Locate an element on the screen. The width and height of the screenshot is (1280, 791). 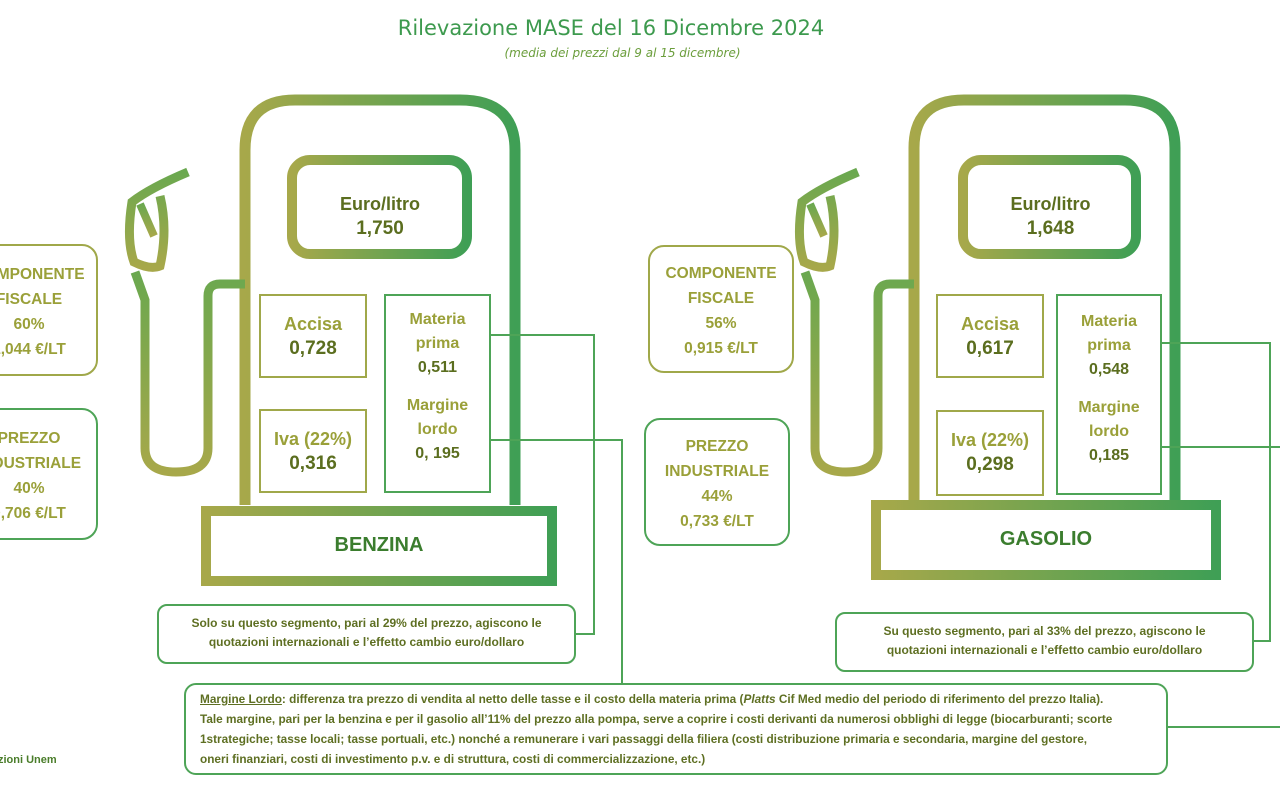
benzina-industriale-line1: PREZZO is located at coordinates (30, 438).